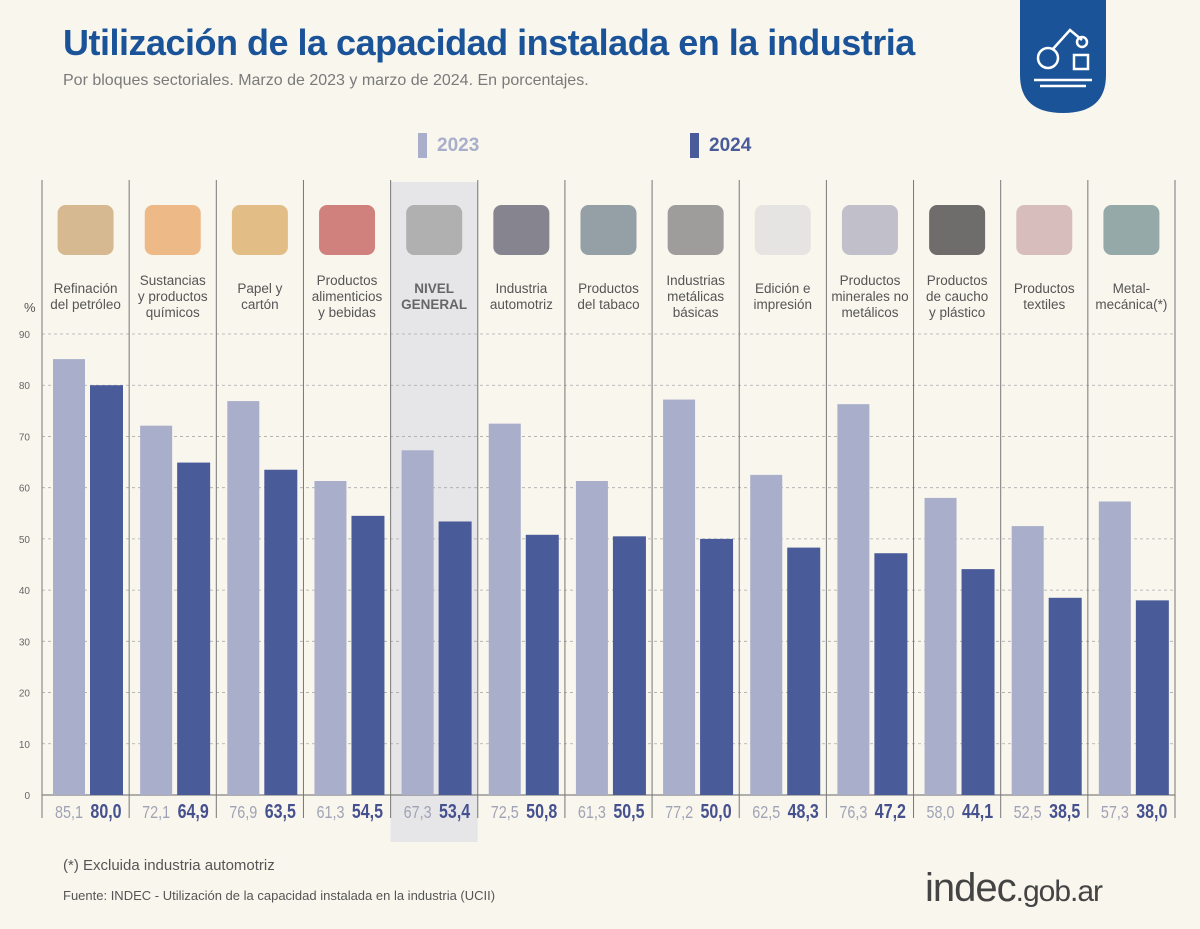 This screenshot has width=1200, height=929. What do you see at coordinates (941, 813) in the screenshot?
I see `data-label-2023: 58,0` at bounding box center [941, 813].